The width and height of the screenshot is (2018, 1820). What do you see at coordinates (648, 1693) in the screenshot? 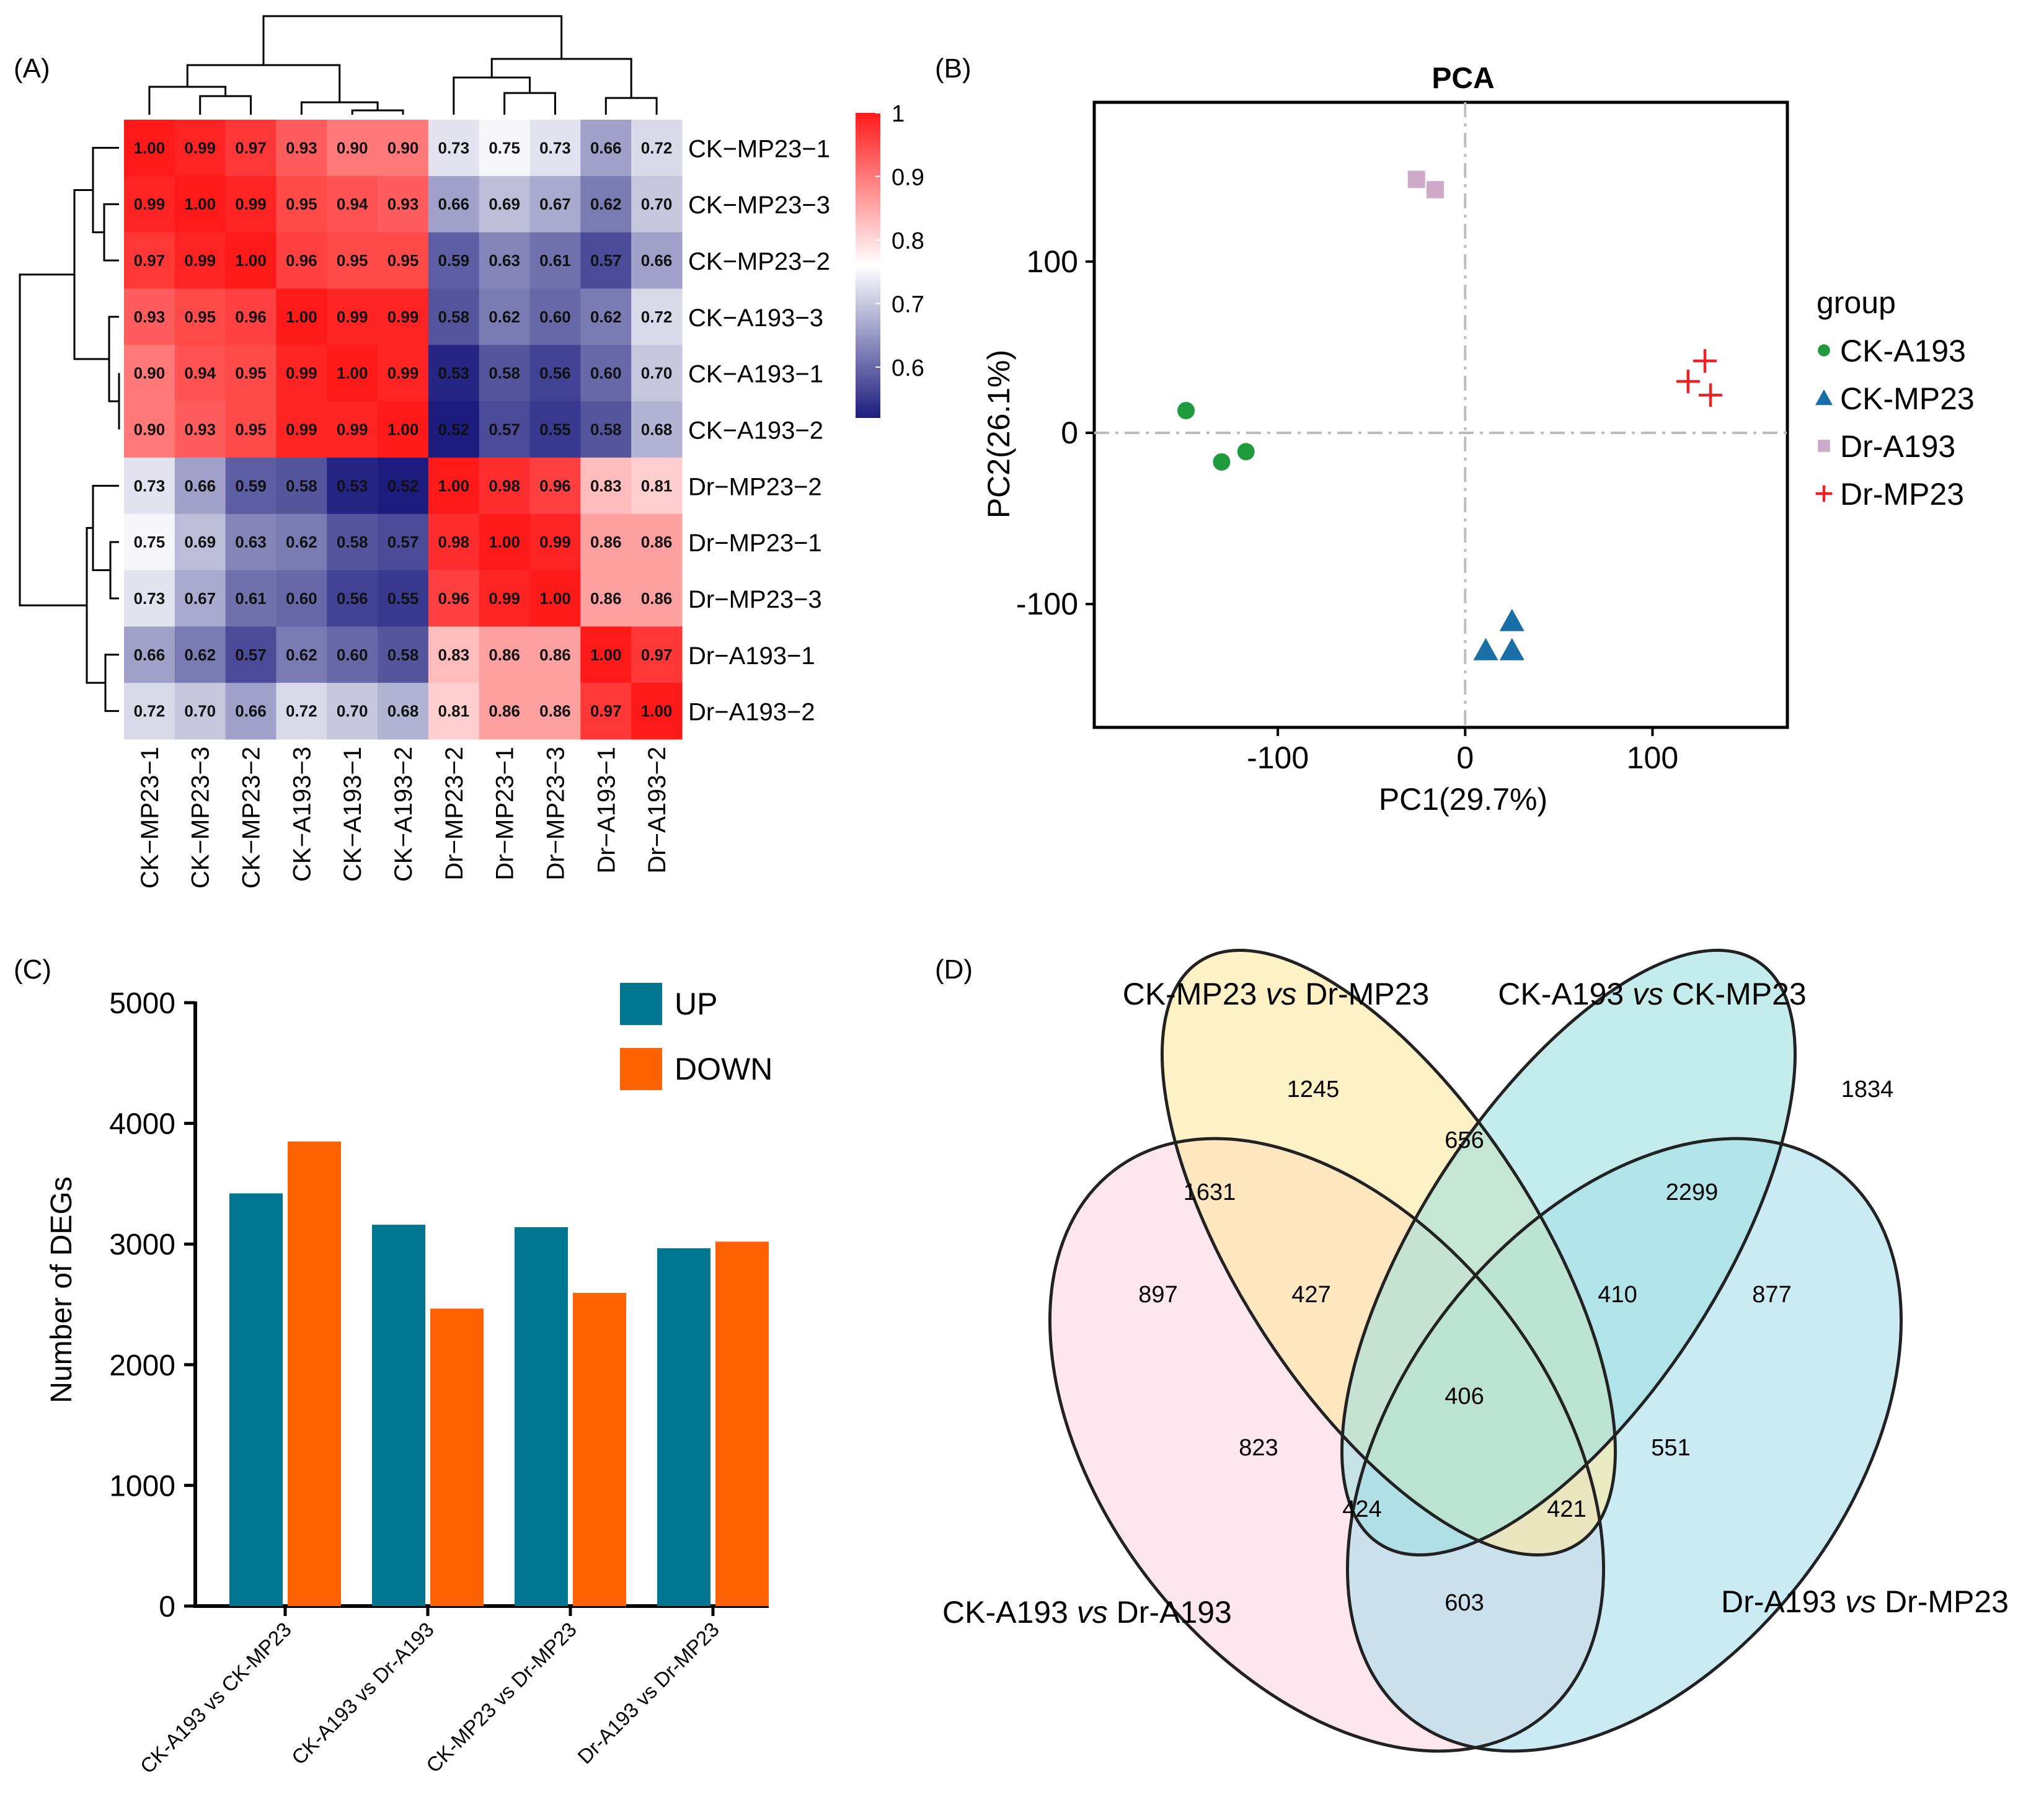
I see `bar-category-label: Dr-A193 vs Dr-MP23` at bounding box center [648, 1693].